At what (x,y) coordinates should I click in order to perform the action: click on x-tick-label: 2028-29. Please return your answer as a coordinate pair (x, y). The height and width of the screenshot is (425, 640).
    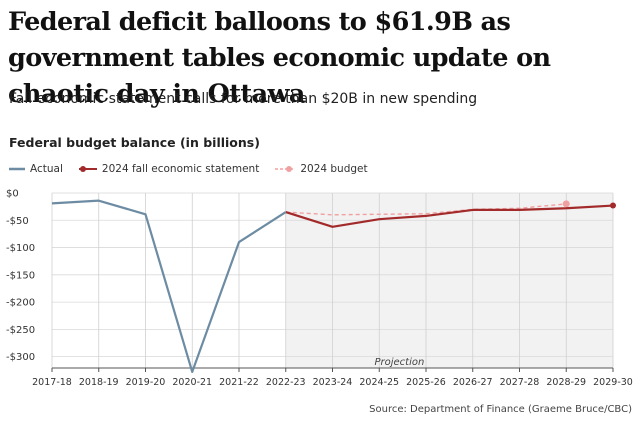
    Looking at the image, I should click on (566, 382).